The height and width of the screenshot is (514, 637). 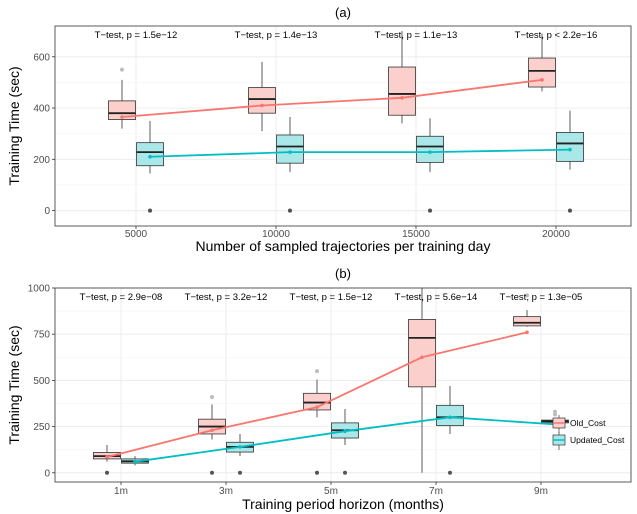 What do you see at coordinates (41, 381) in the screenshot?
I see `y-tick-label: 500` at bounding box center [41, 381].